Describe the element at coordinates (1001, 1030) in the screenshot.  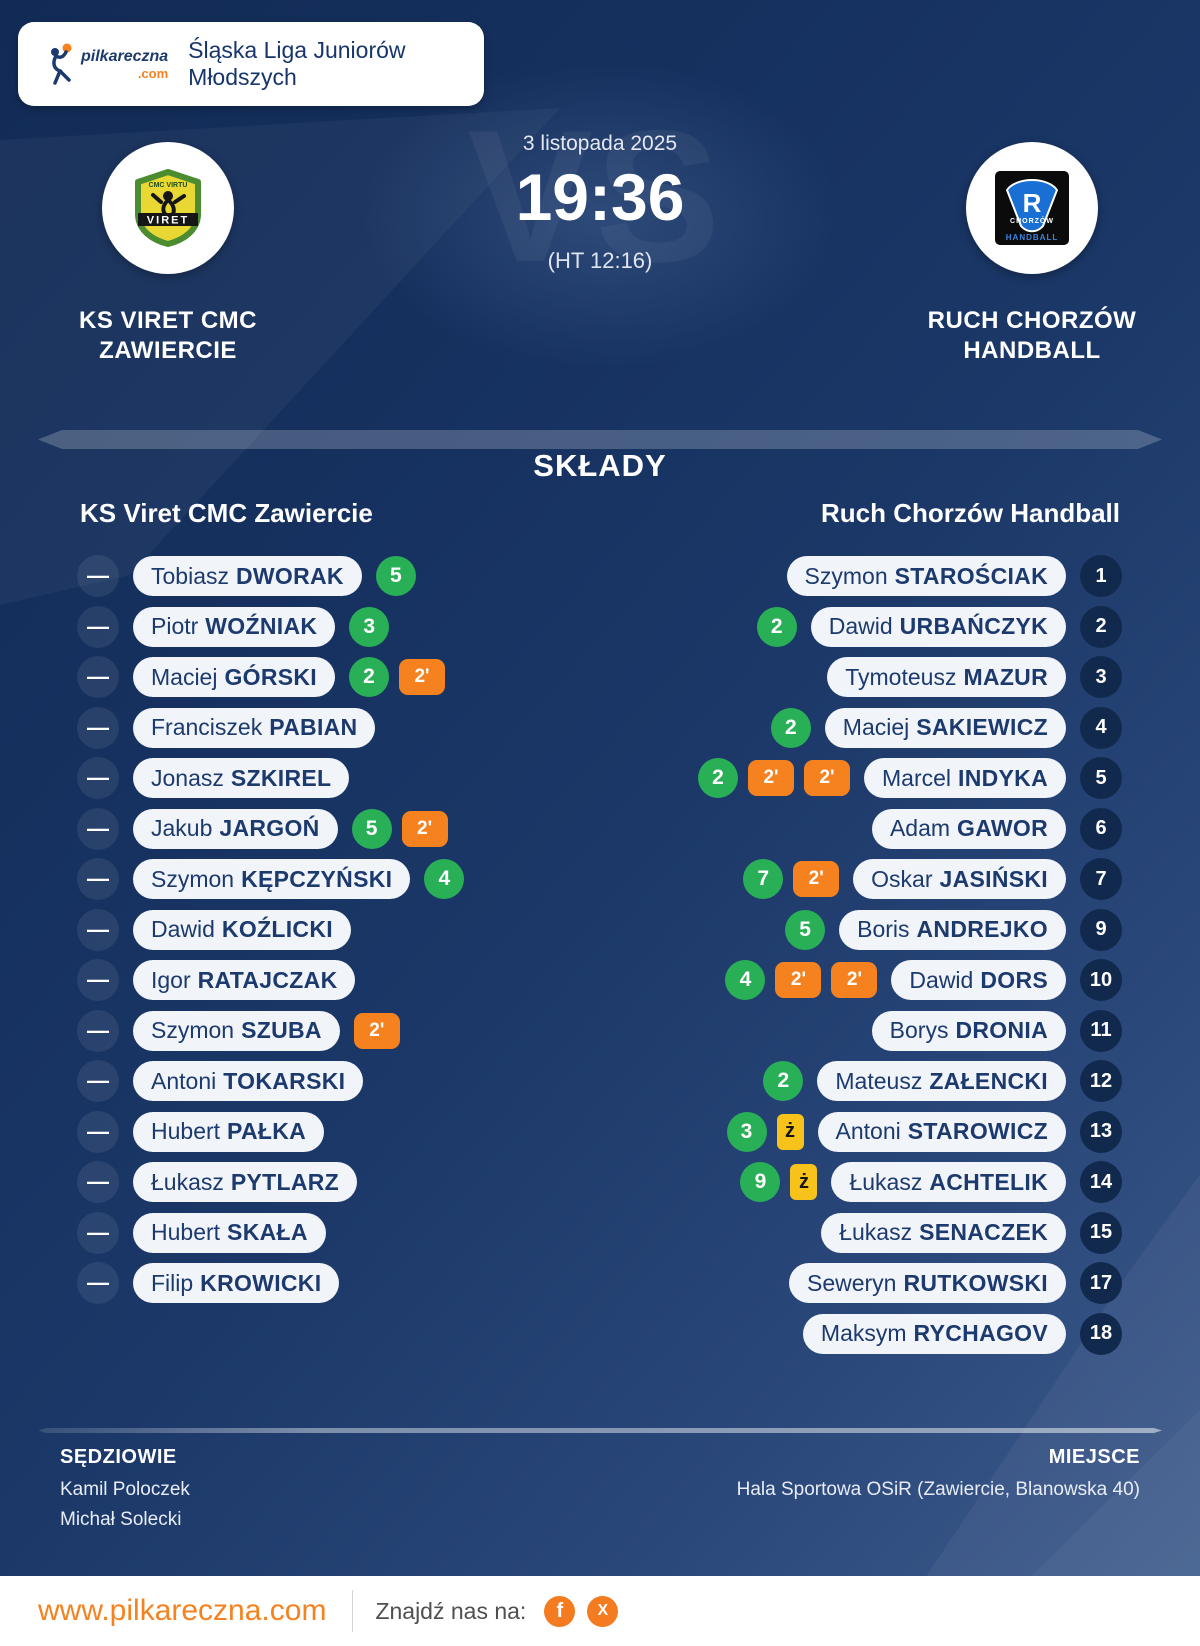
I see `player-last-name: DRONIA` at that location.